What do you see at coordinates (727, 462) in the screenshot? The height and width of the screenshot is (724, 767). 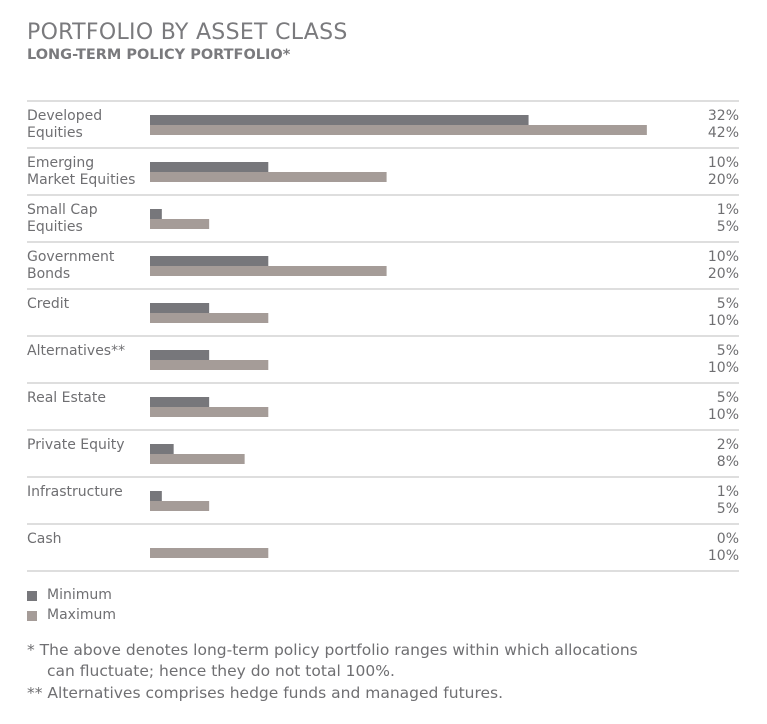 I see `value-label: 8%` at bounding box center [727, 462].